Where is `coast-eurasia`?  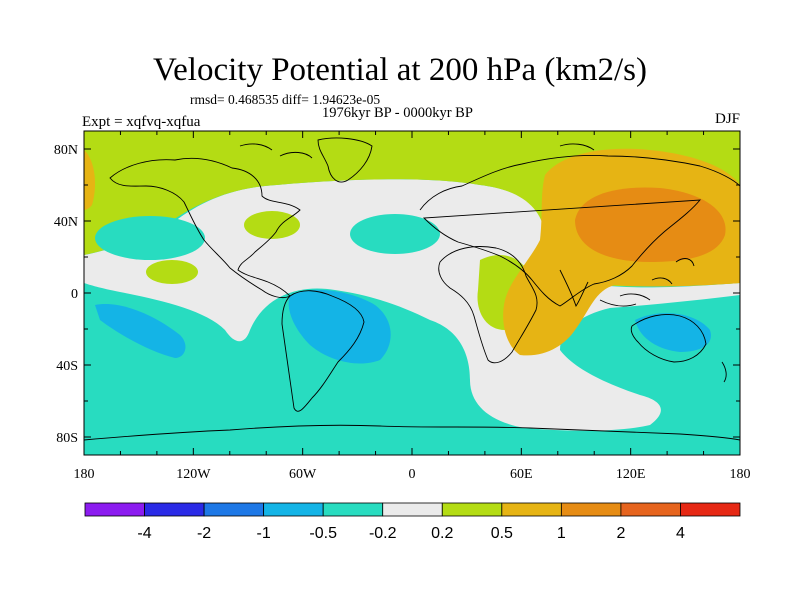
coast-eurasia is located at coordinates (579, 231).